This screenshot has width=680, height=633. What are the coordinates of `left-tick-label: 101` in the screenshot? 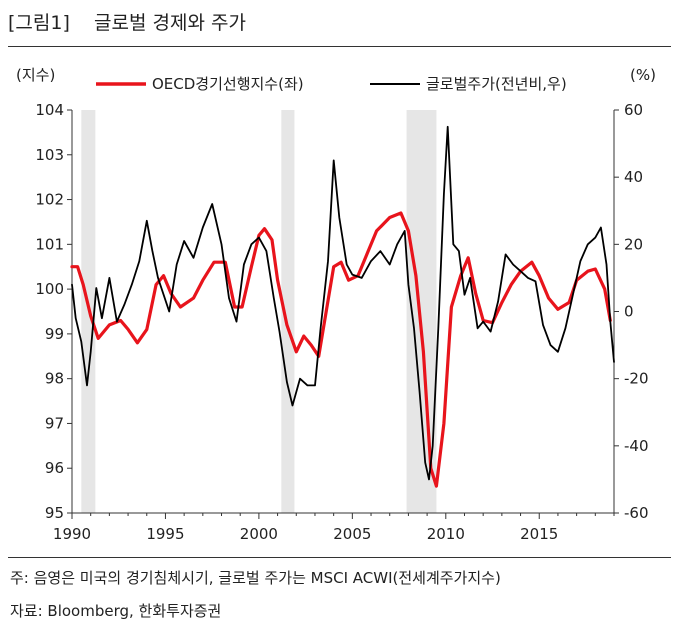 It's located at (49, 244).